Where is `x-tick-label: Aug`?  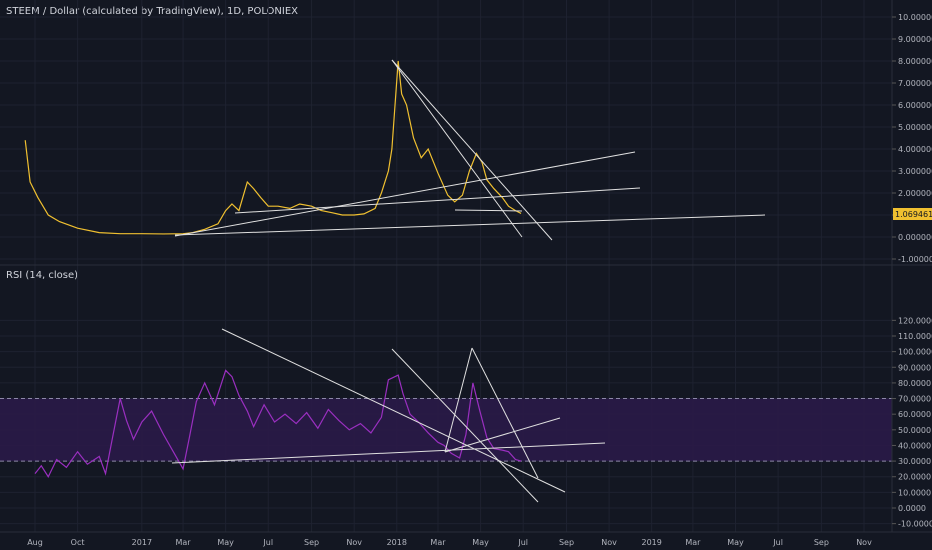
x-tick-label: Aug is located at coordinates (35, 542).